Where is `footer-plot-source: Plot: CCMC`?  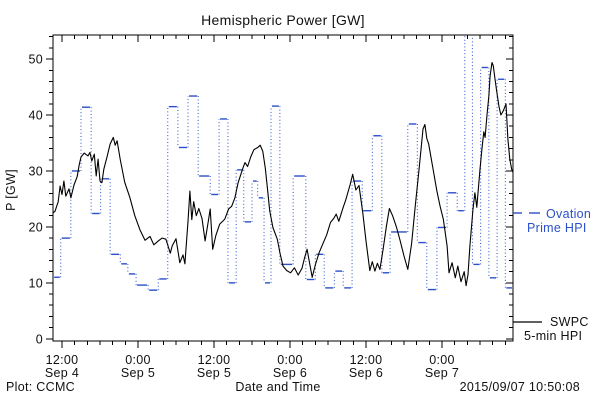 footer-plot-source: Plot: CCMC is located at coordinates (40, 387).